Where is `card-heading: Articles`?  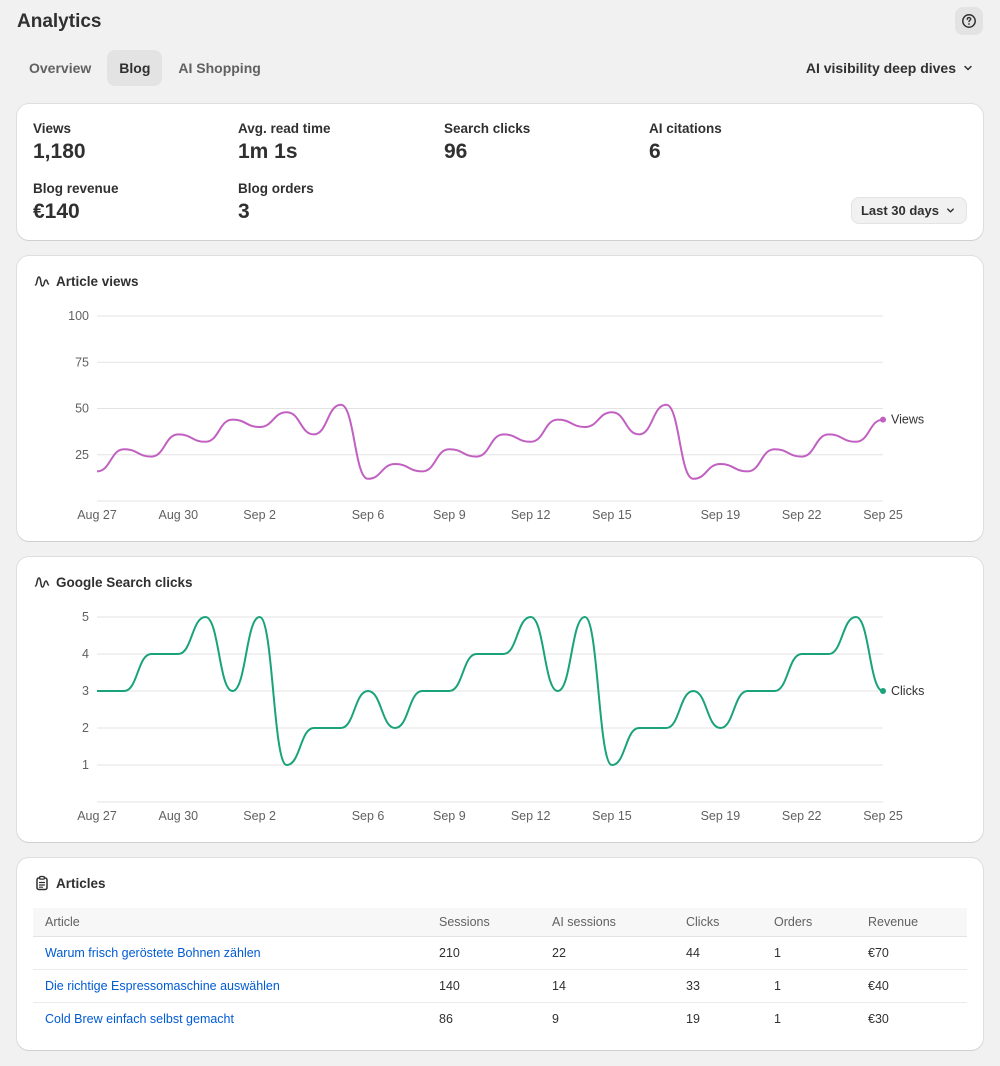
card-heading: Articles is located at coordinates (70, 883).